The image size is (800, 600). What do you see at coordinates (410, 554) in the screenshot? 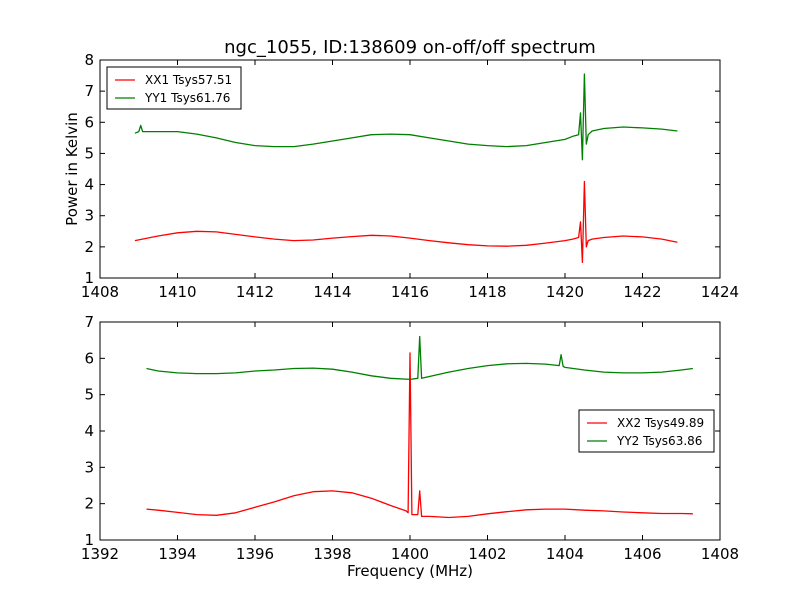
I see `bottom-x-tick-label: 1400` at bounding box center [410, 554].